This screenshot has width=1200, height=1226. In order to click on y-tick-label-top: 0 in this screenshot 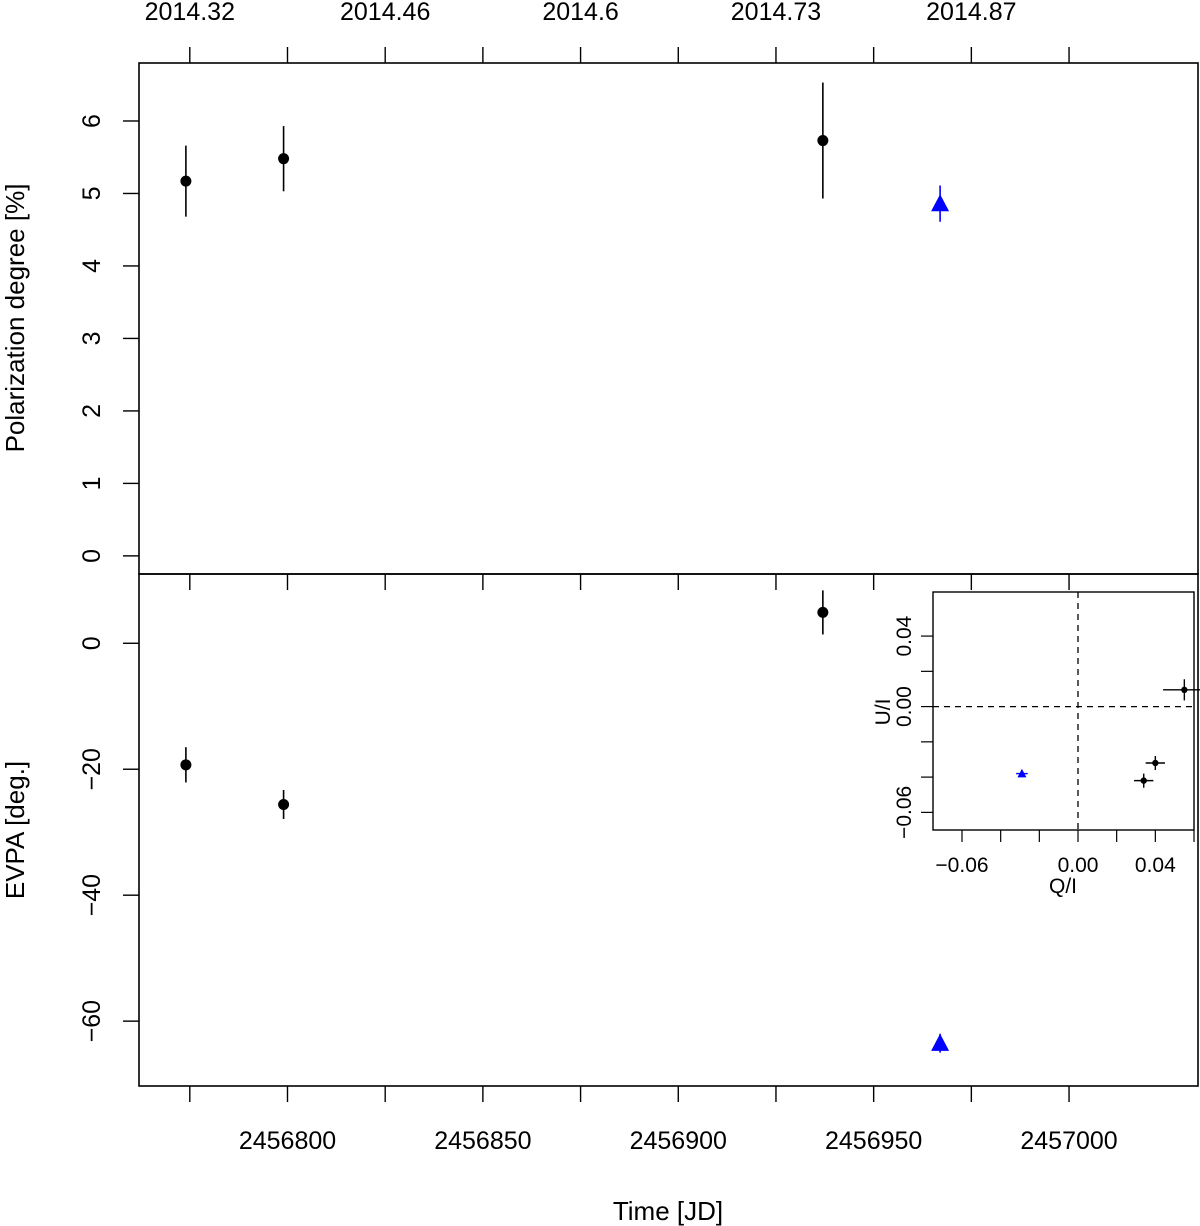, I will do `click(92, 556)`.